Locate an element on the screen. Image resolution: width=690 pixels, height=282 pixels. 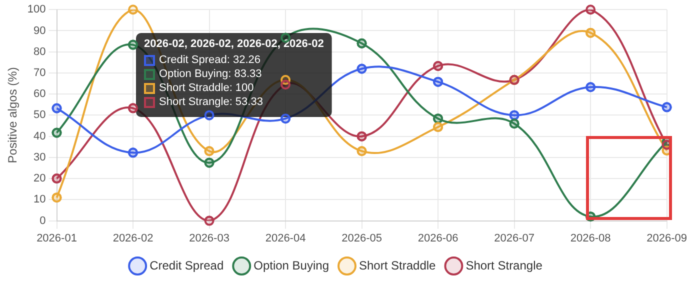
y-tick-label: 80 is located at coordinates (40, 52).